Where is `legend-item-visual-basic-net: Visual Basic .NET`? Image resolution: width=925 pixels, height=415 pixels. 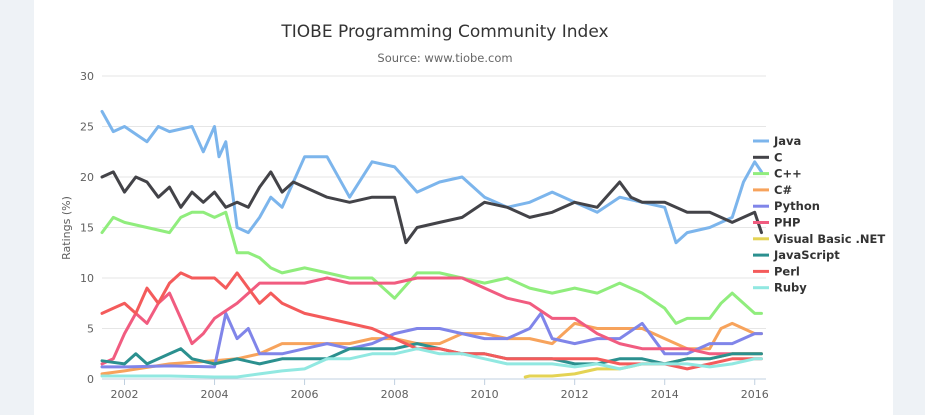 legend-item-visual-basic-net: Visual Basic .NET is located at coordinates (819, 239).